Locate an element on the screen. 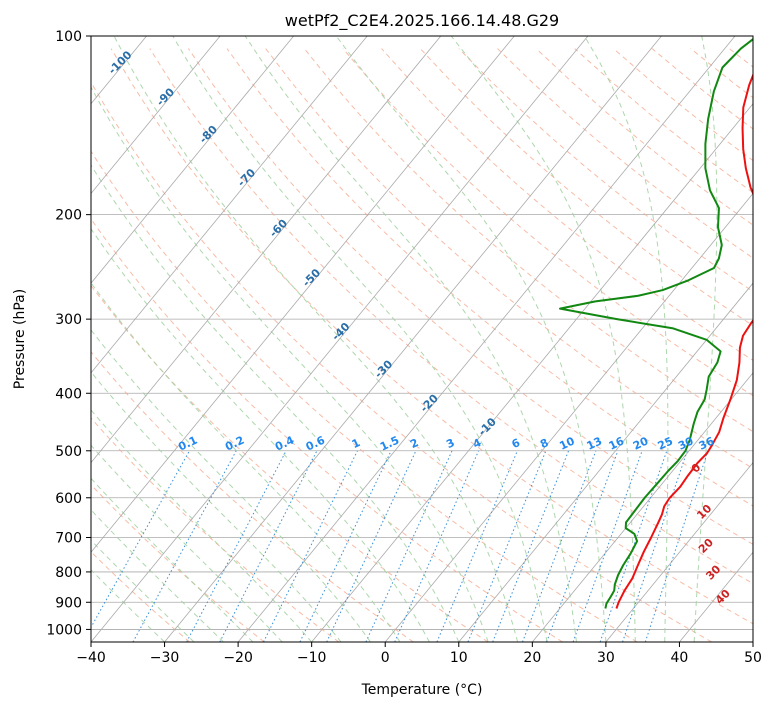 This screenshot has height=712, width=775. mixing-ratio-label: 30 is located at coordinates (686, 443).